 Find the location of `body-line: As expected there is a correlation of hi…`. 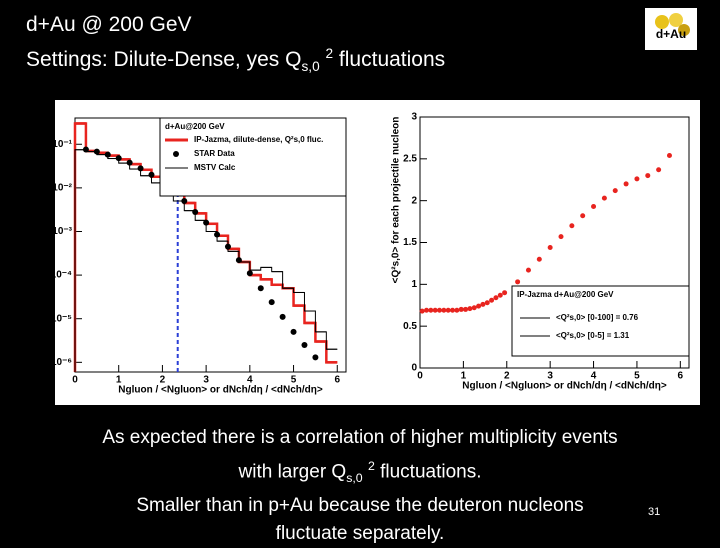

body-line: As expected there is a correlation of hi… is located at coordinates (360, 437).